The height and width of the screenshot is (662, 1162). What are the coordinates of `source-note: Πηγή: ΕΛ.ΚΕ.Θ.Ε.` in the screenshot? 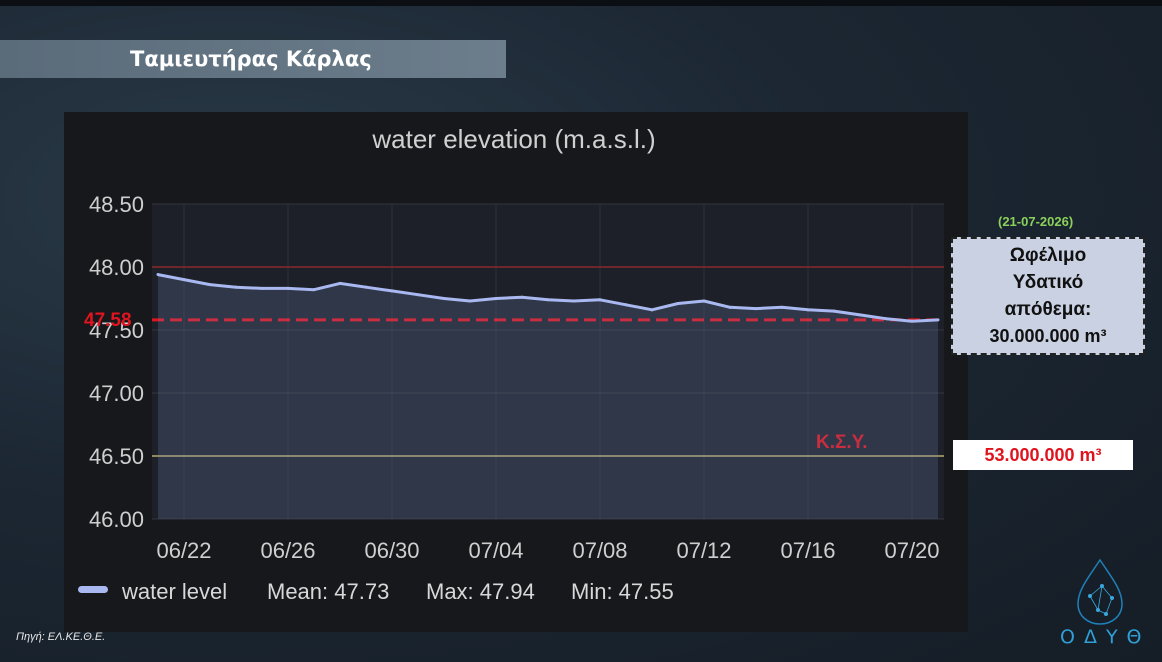 It's located at (61, 637).